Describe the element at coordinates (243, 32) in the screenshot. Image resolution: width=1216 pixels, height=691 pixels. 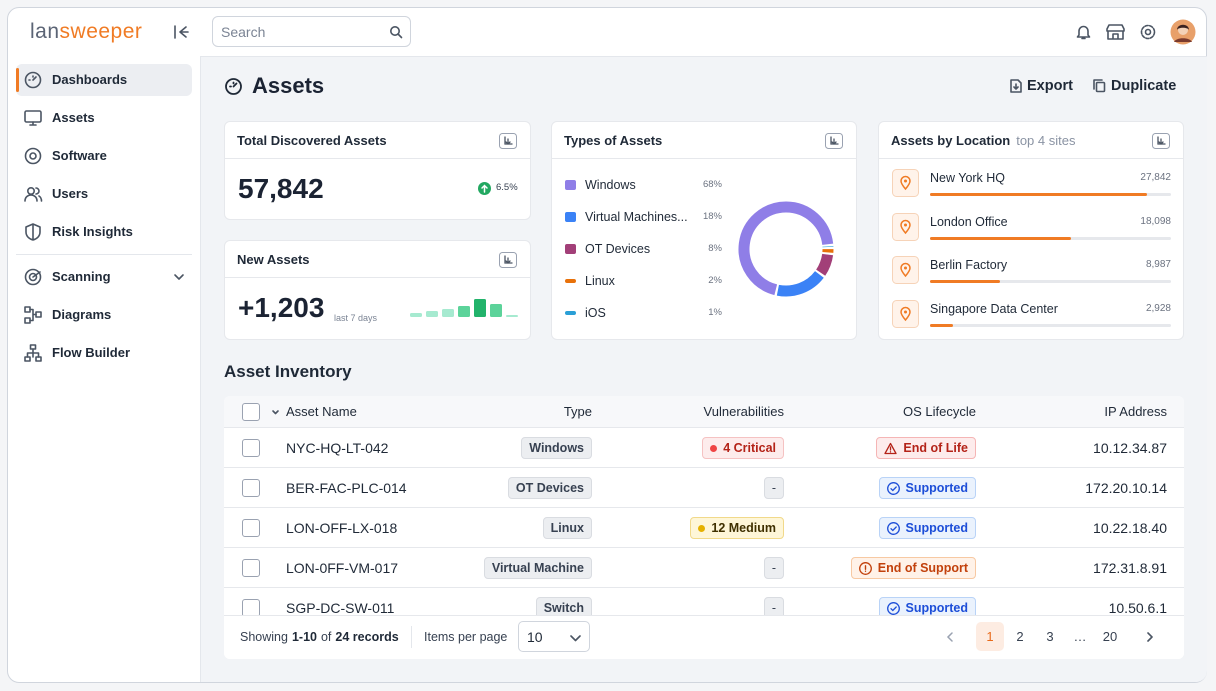
I see `search-placeholder: Search` at that location.